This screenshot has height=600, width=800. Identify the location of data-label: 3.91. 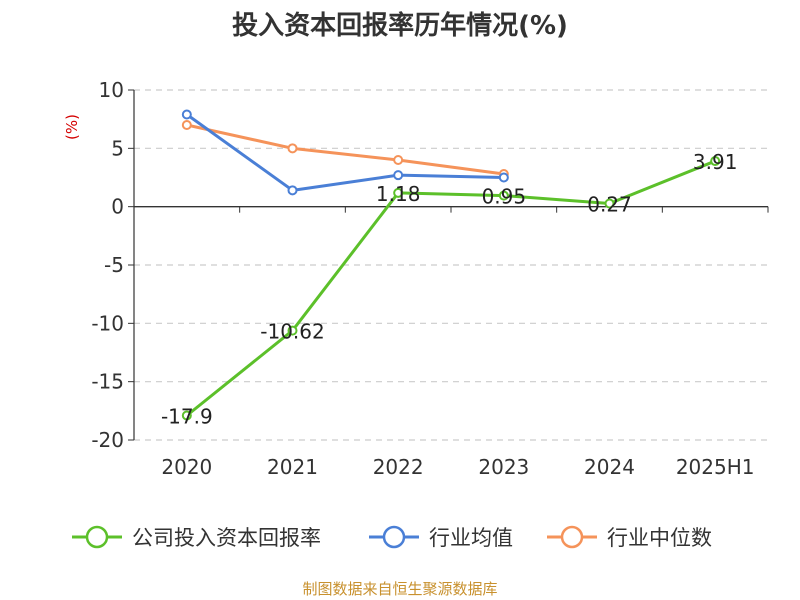
(715, 162).